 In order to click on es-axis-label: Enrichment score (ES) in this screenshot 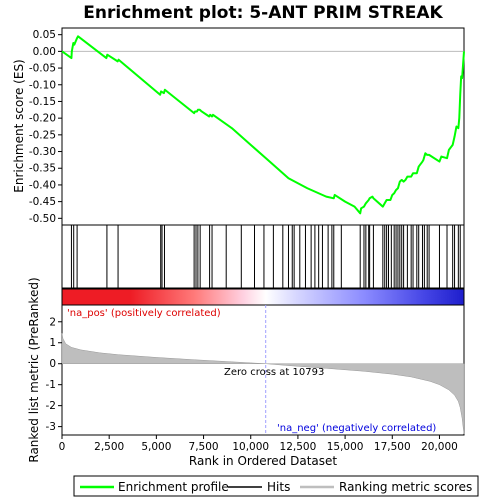, I will do `click(19, 125)`.